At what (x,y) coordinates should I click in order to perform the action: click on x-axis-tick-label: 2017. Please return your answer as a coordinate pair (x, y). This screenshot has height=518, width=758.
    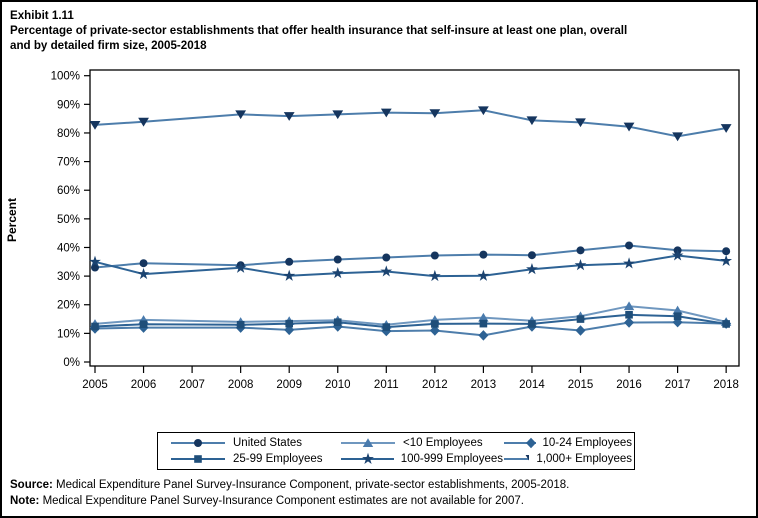
    Looking at the image, I should click on (678, 385).